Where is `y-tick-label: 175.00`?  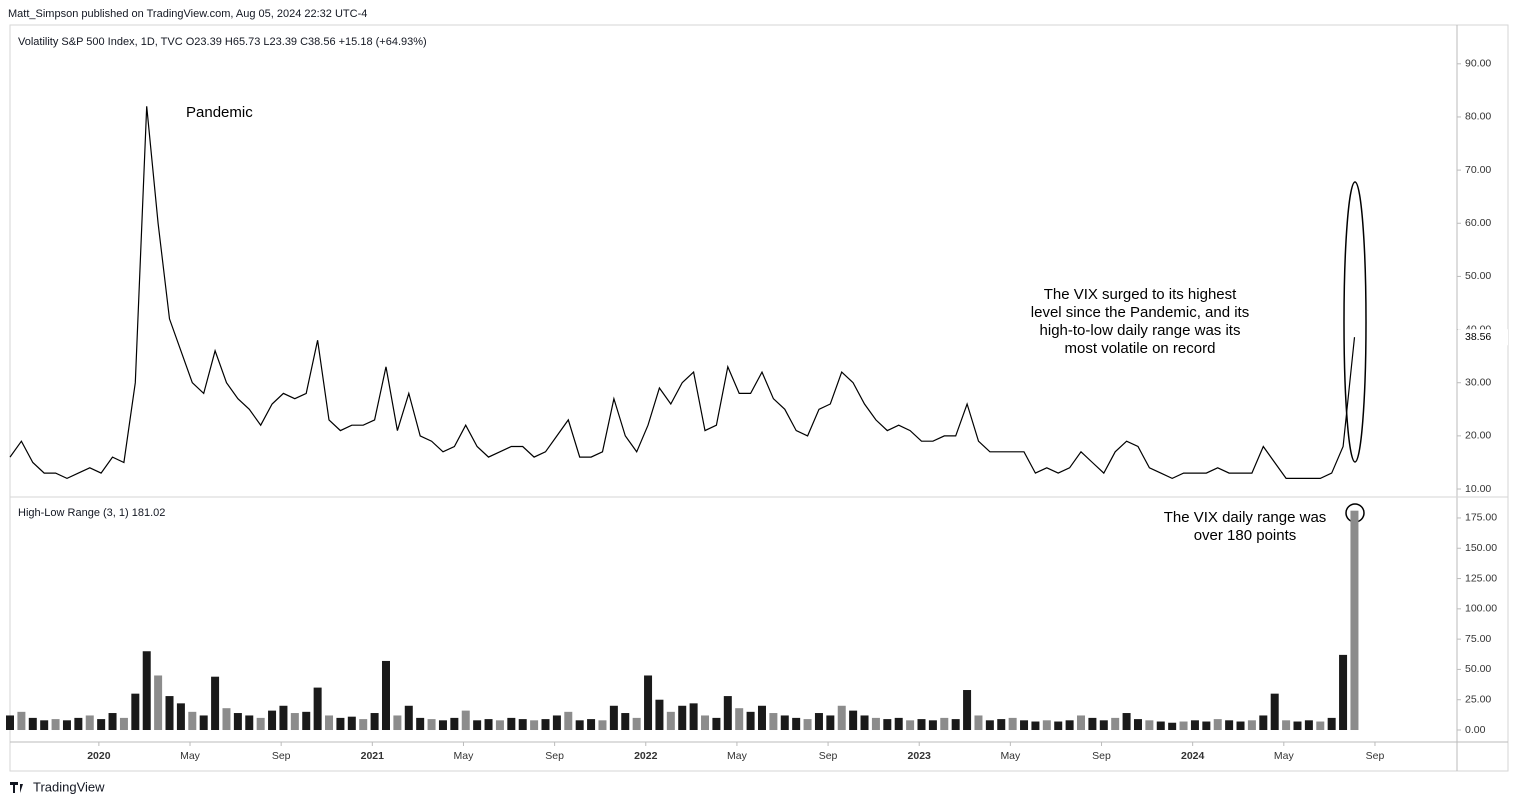 y-tick-label: 175.00 is located at coordinates (1481, 518).